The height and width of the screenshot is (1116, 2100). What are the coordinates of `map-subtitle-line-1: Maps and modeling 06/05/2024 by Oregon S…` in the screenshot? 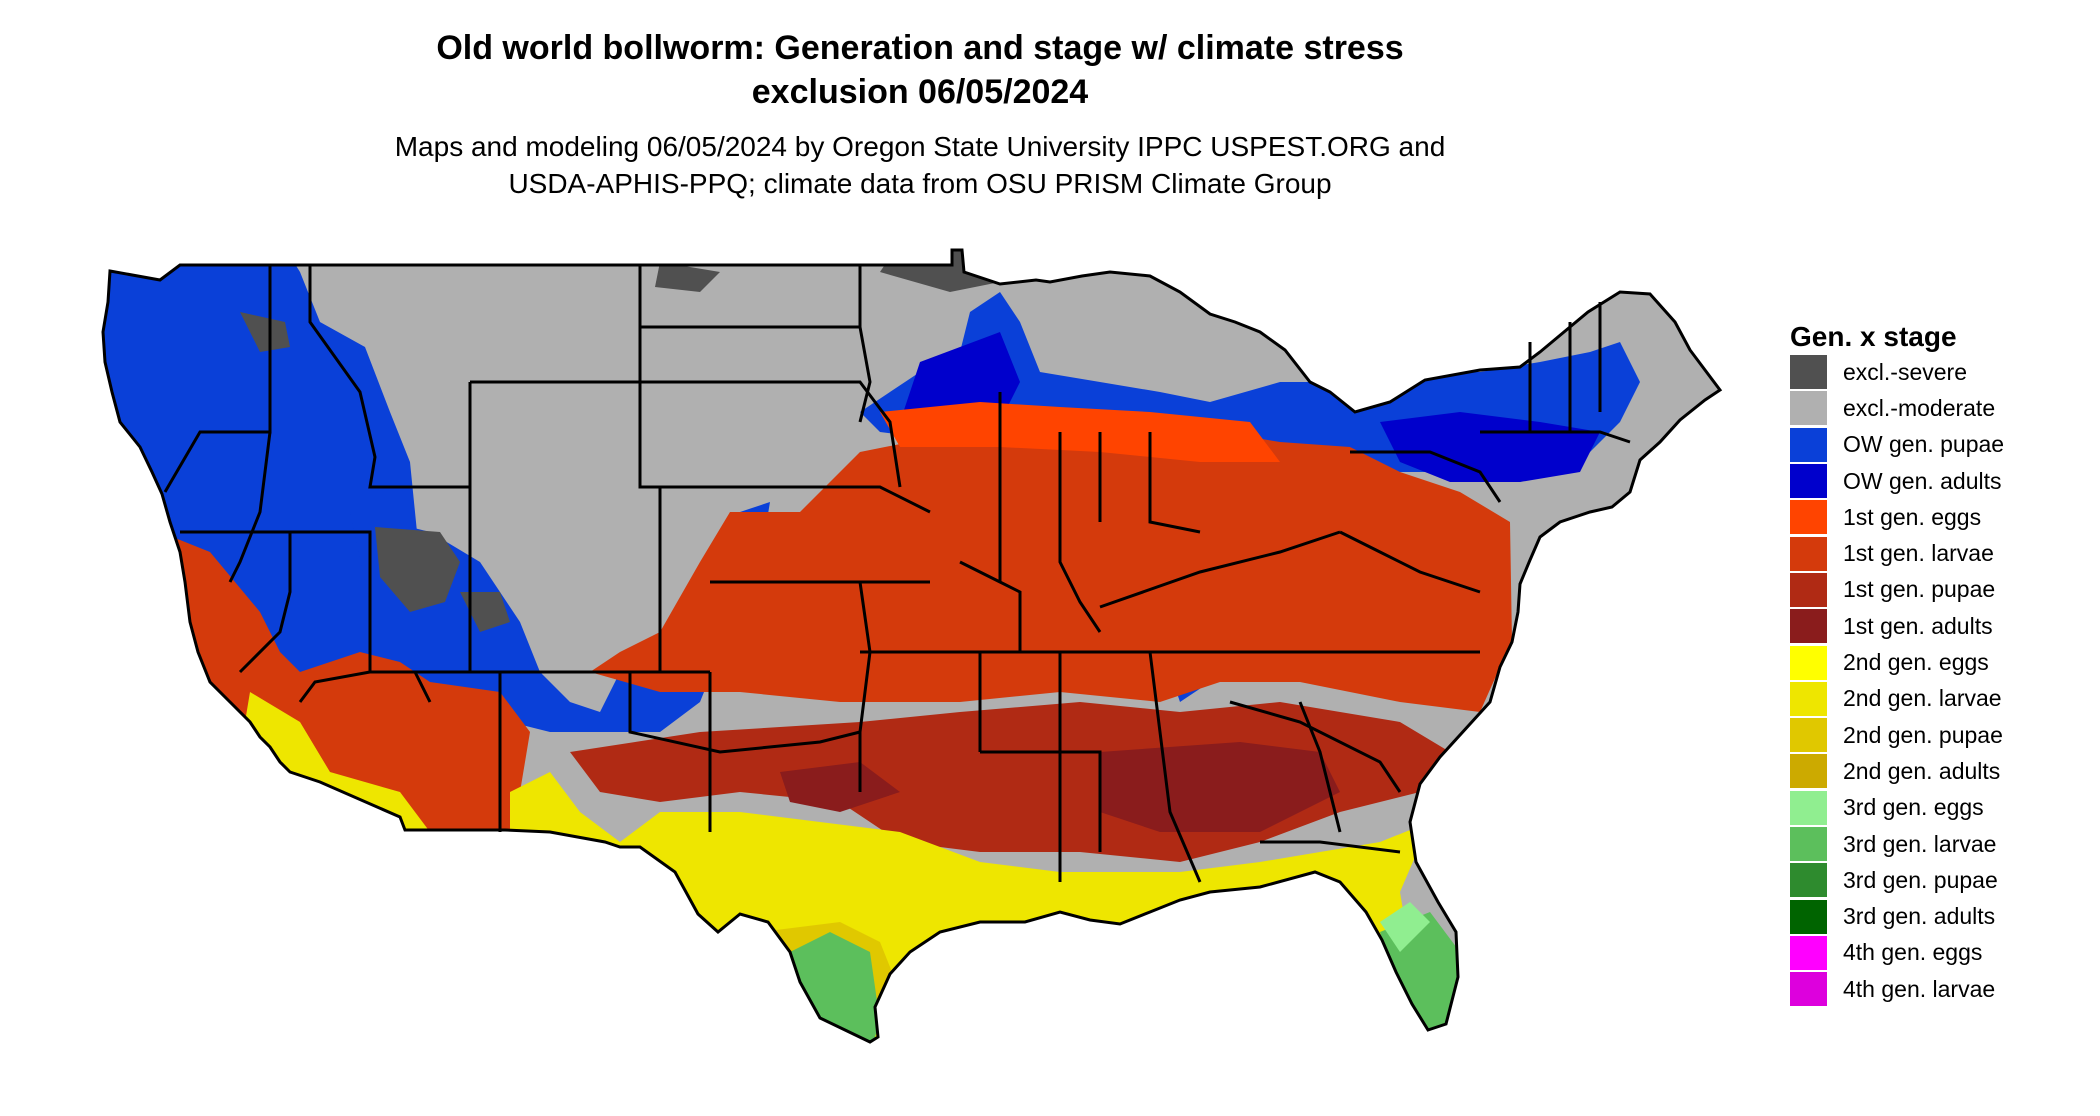 It's located at (920, 146).